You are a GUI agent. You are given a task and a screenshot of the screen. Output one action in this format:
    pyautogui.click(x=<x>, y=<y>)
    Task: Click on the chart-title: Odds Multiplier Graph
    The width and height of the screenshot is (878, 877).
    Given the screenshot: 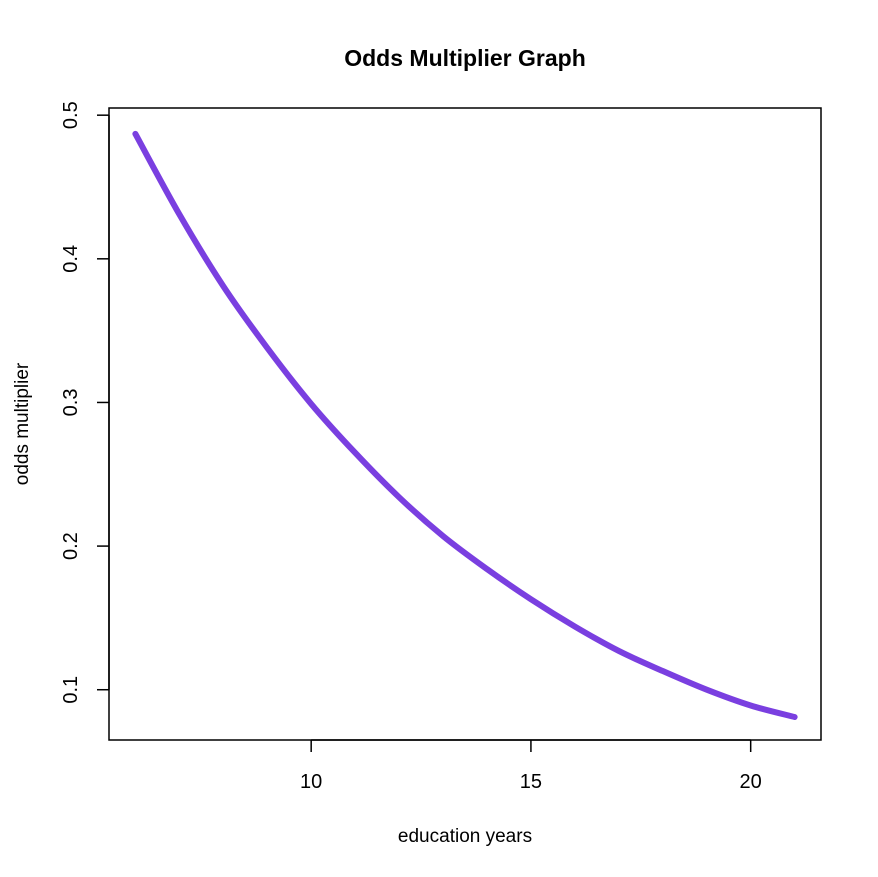 What is the action you would take?
    pyautogui.click(x=465, y=58)
    